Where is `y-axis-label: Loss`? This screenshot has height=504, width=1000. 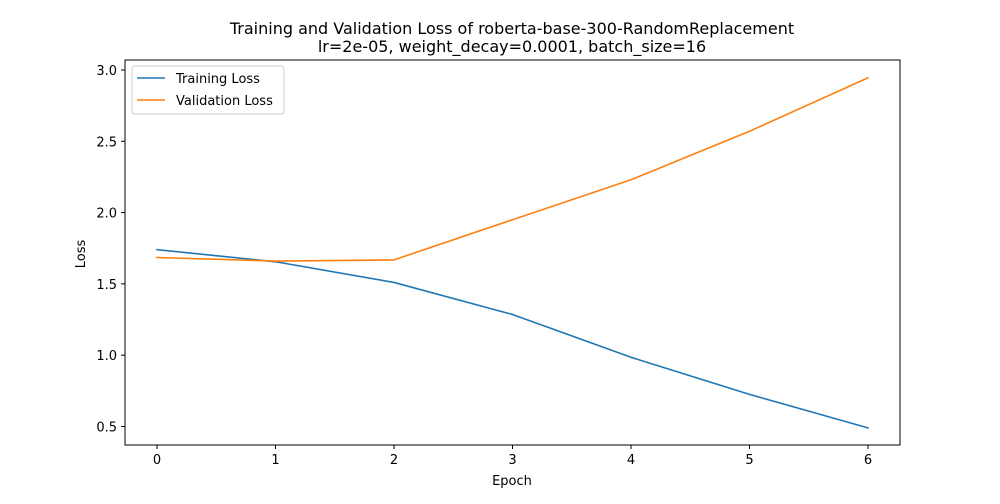 y-axis-label: Loss is located at coordinates (81, 254).